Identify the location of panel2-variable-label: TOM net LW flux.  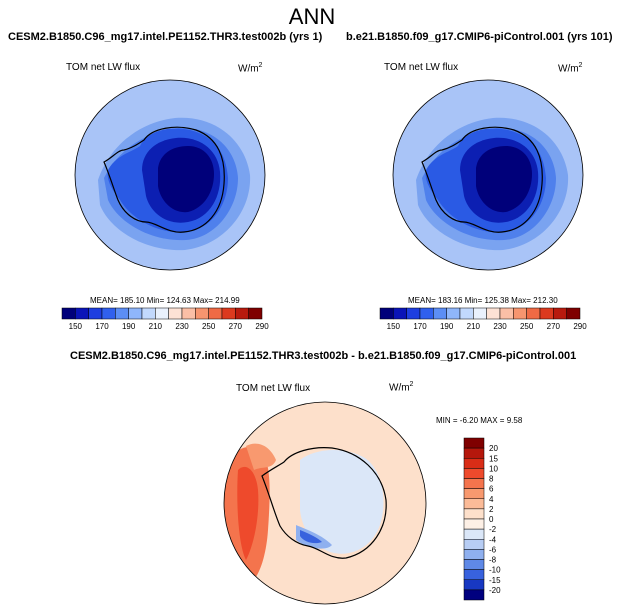
(421, 67).